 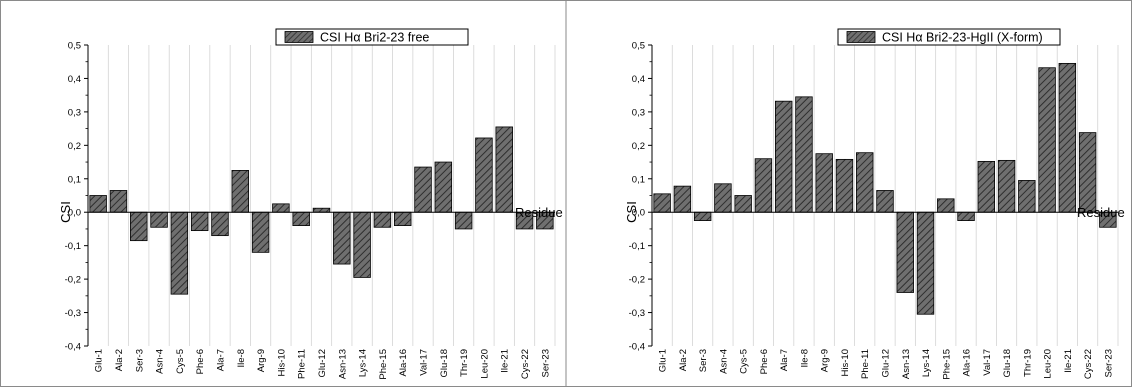 I want to click on x-tick-label: Glu-12, so click(x=886, y=363).